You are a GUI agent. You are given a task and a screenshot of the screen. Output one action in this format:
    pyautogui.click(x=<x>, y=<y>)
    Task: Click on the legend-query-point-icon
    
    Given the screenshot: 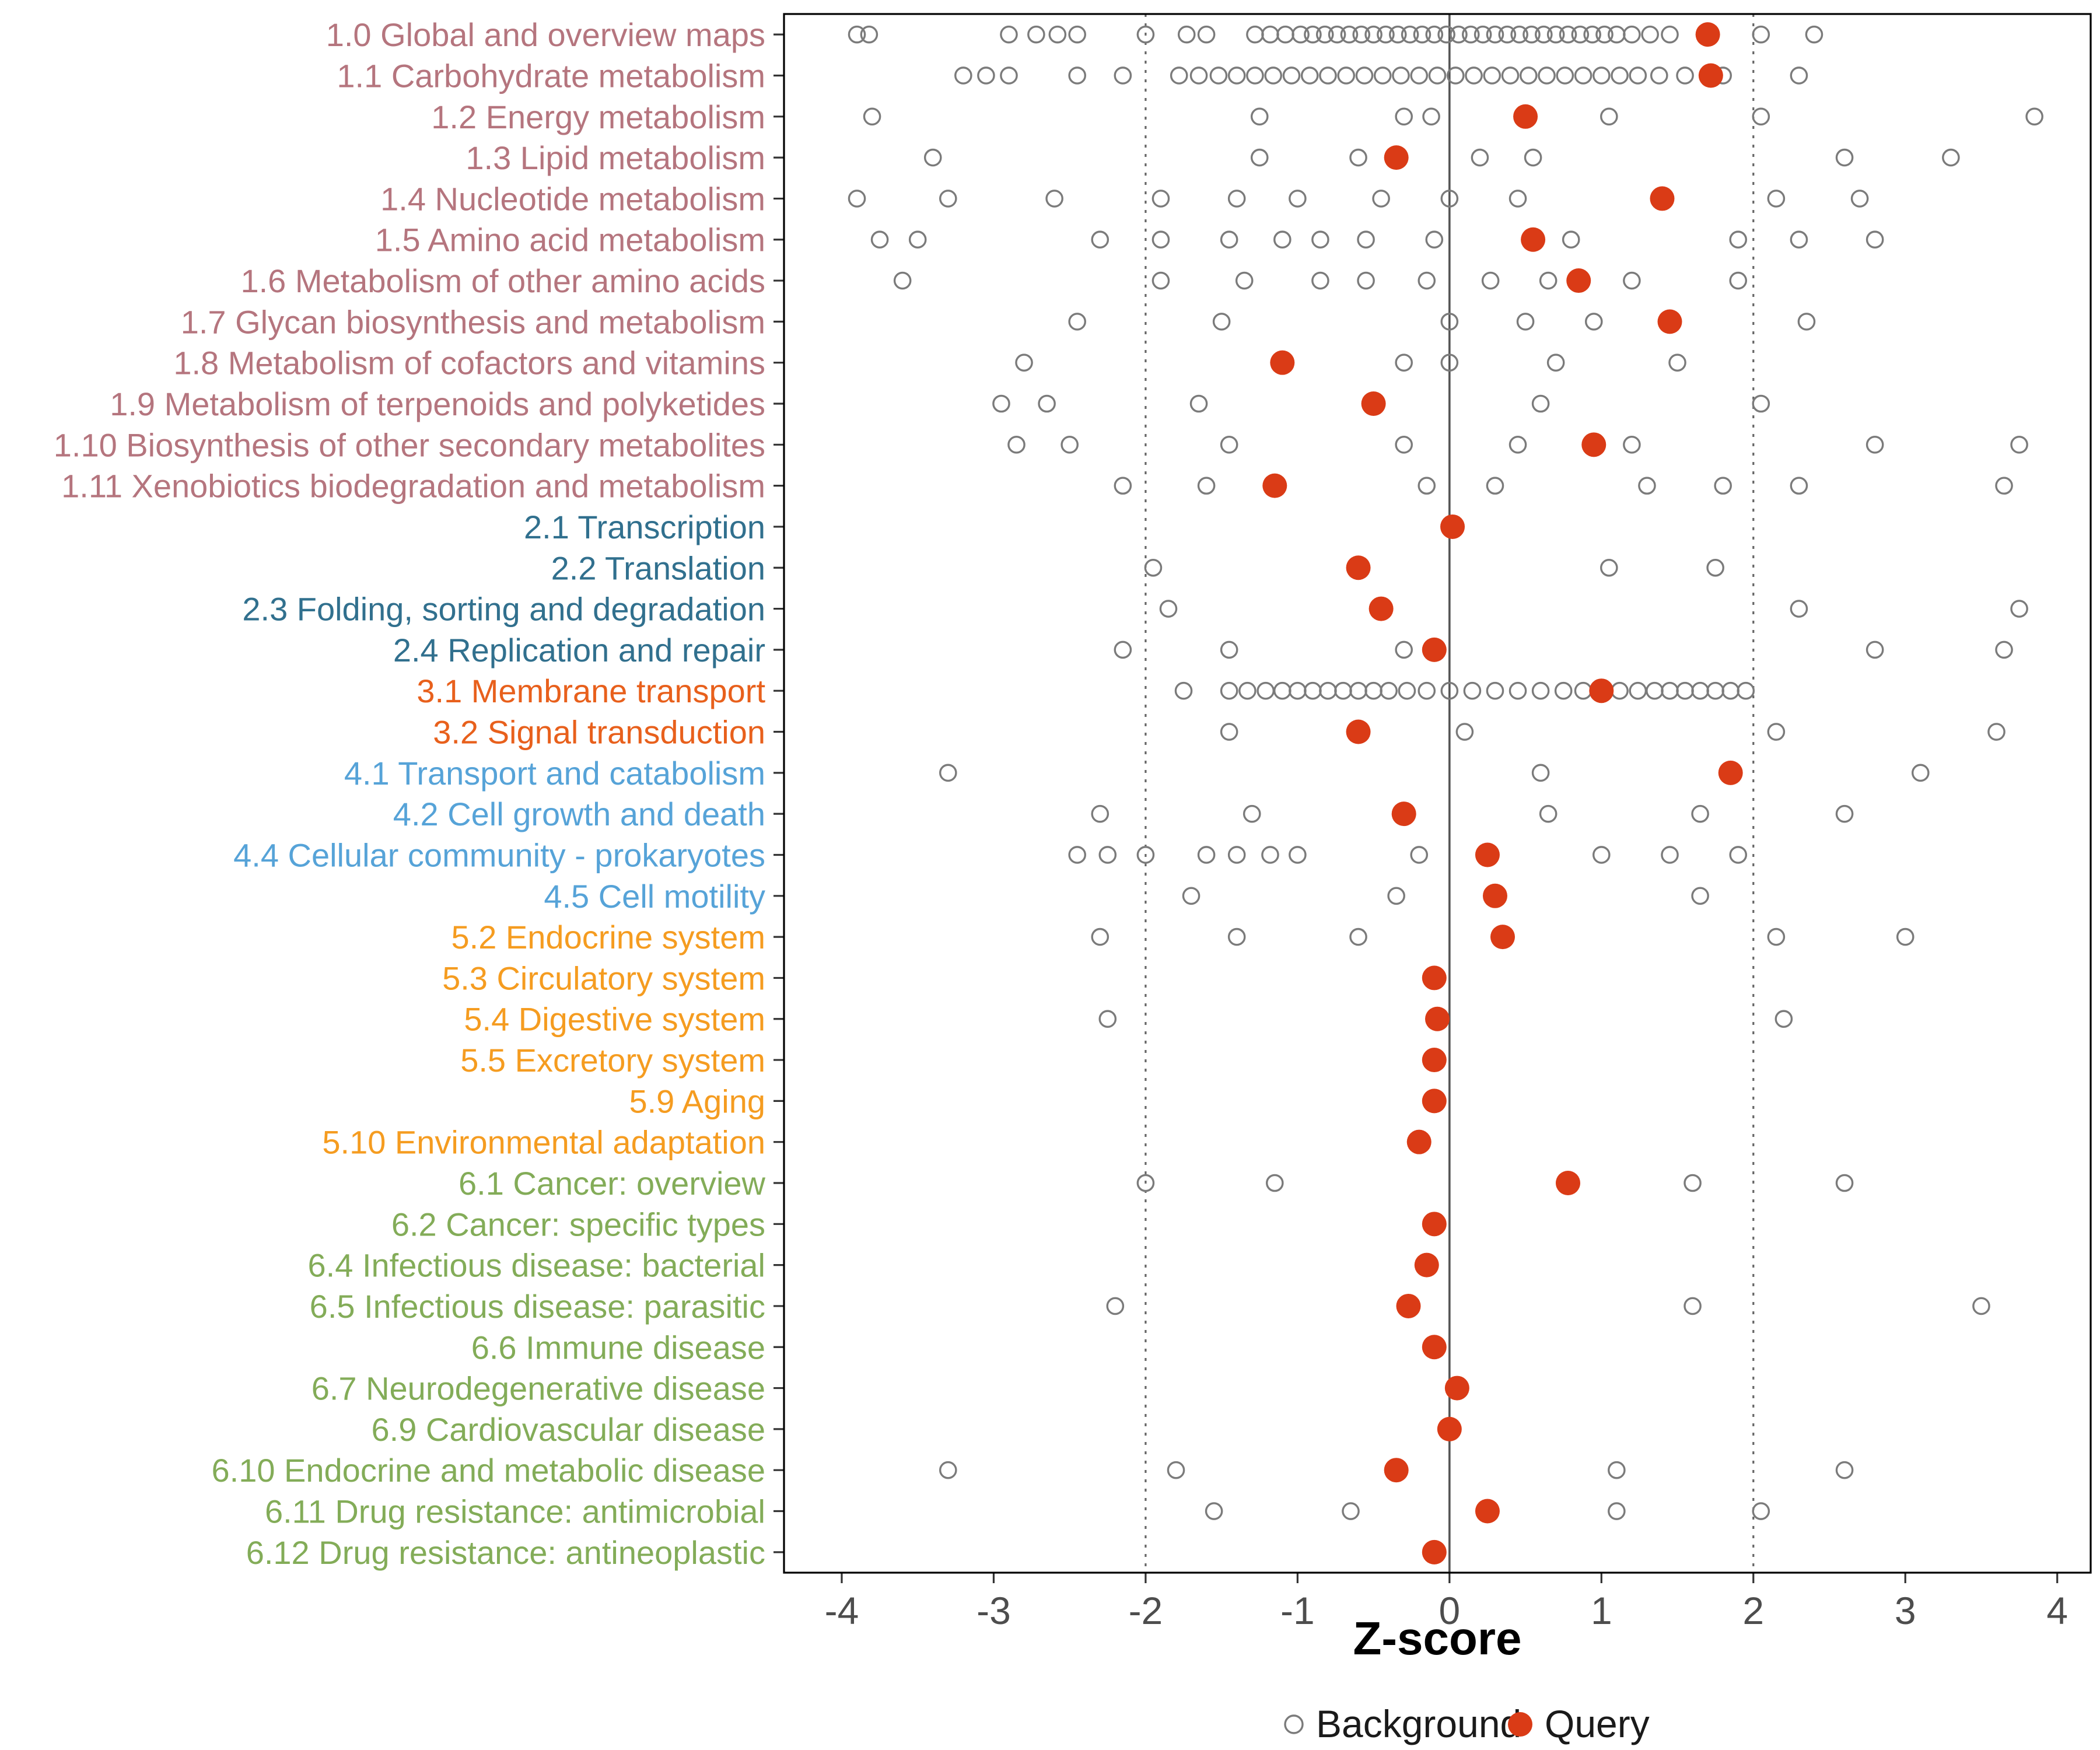 What is the action you would take?
    pyautogui.click(x=1520, y=1724)
    